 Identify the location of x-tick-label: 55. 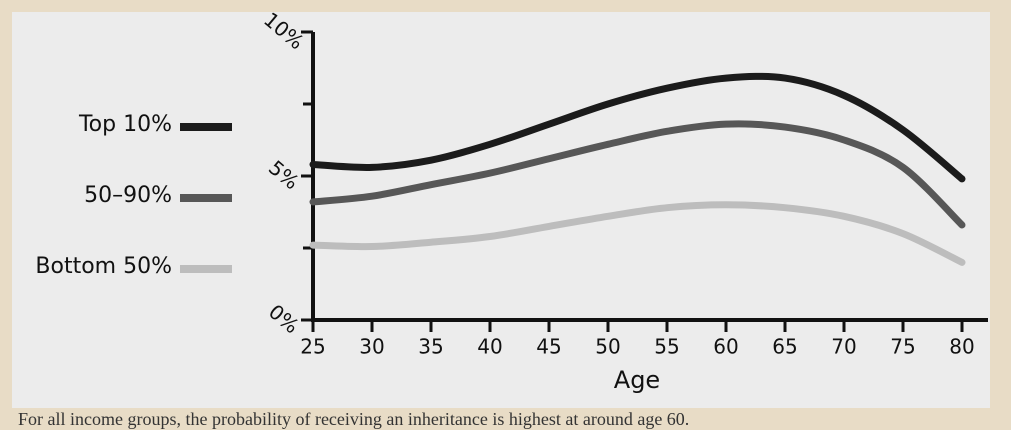
(666, 347).